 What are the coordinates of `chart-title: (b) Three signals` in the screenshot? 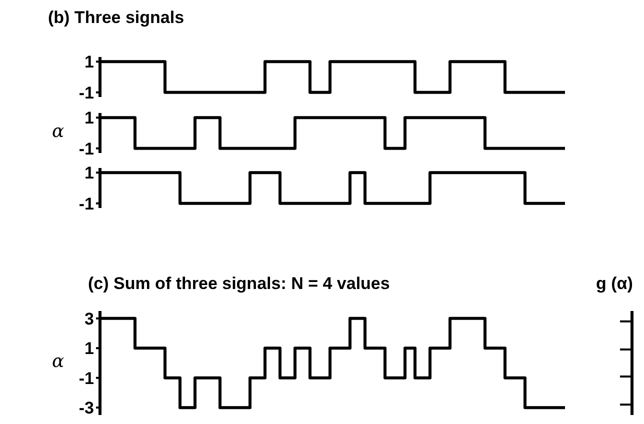 It's located at (116, 18).